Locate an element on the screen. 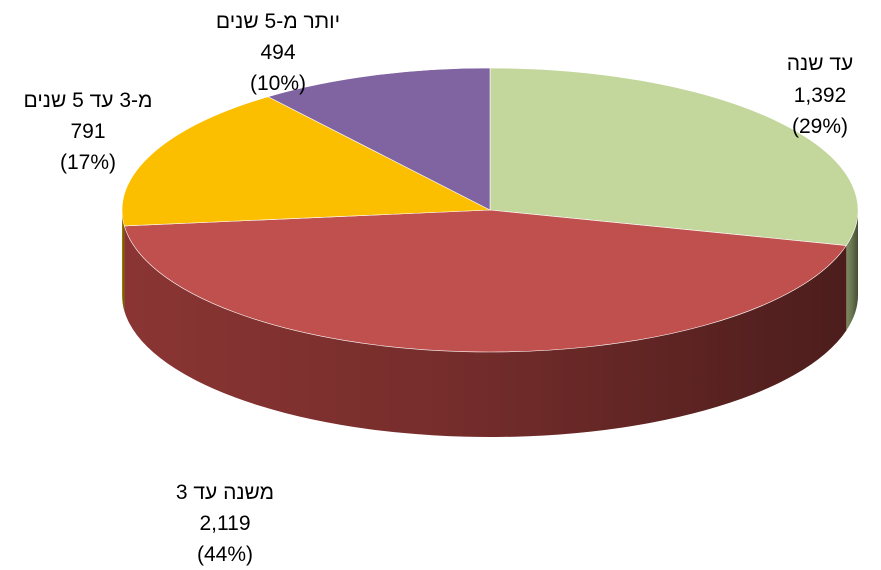 This screenshot has width=881, height=570. label-slice-3-name: יותר מ-5 שנים is located at coordinates (278, 21).